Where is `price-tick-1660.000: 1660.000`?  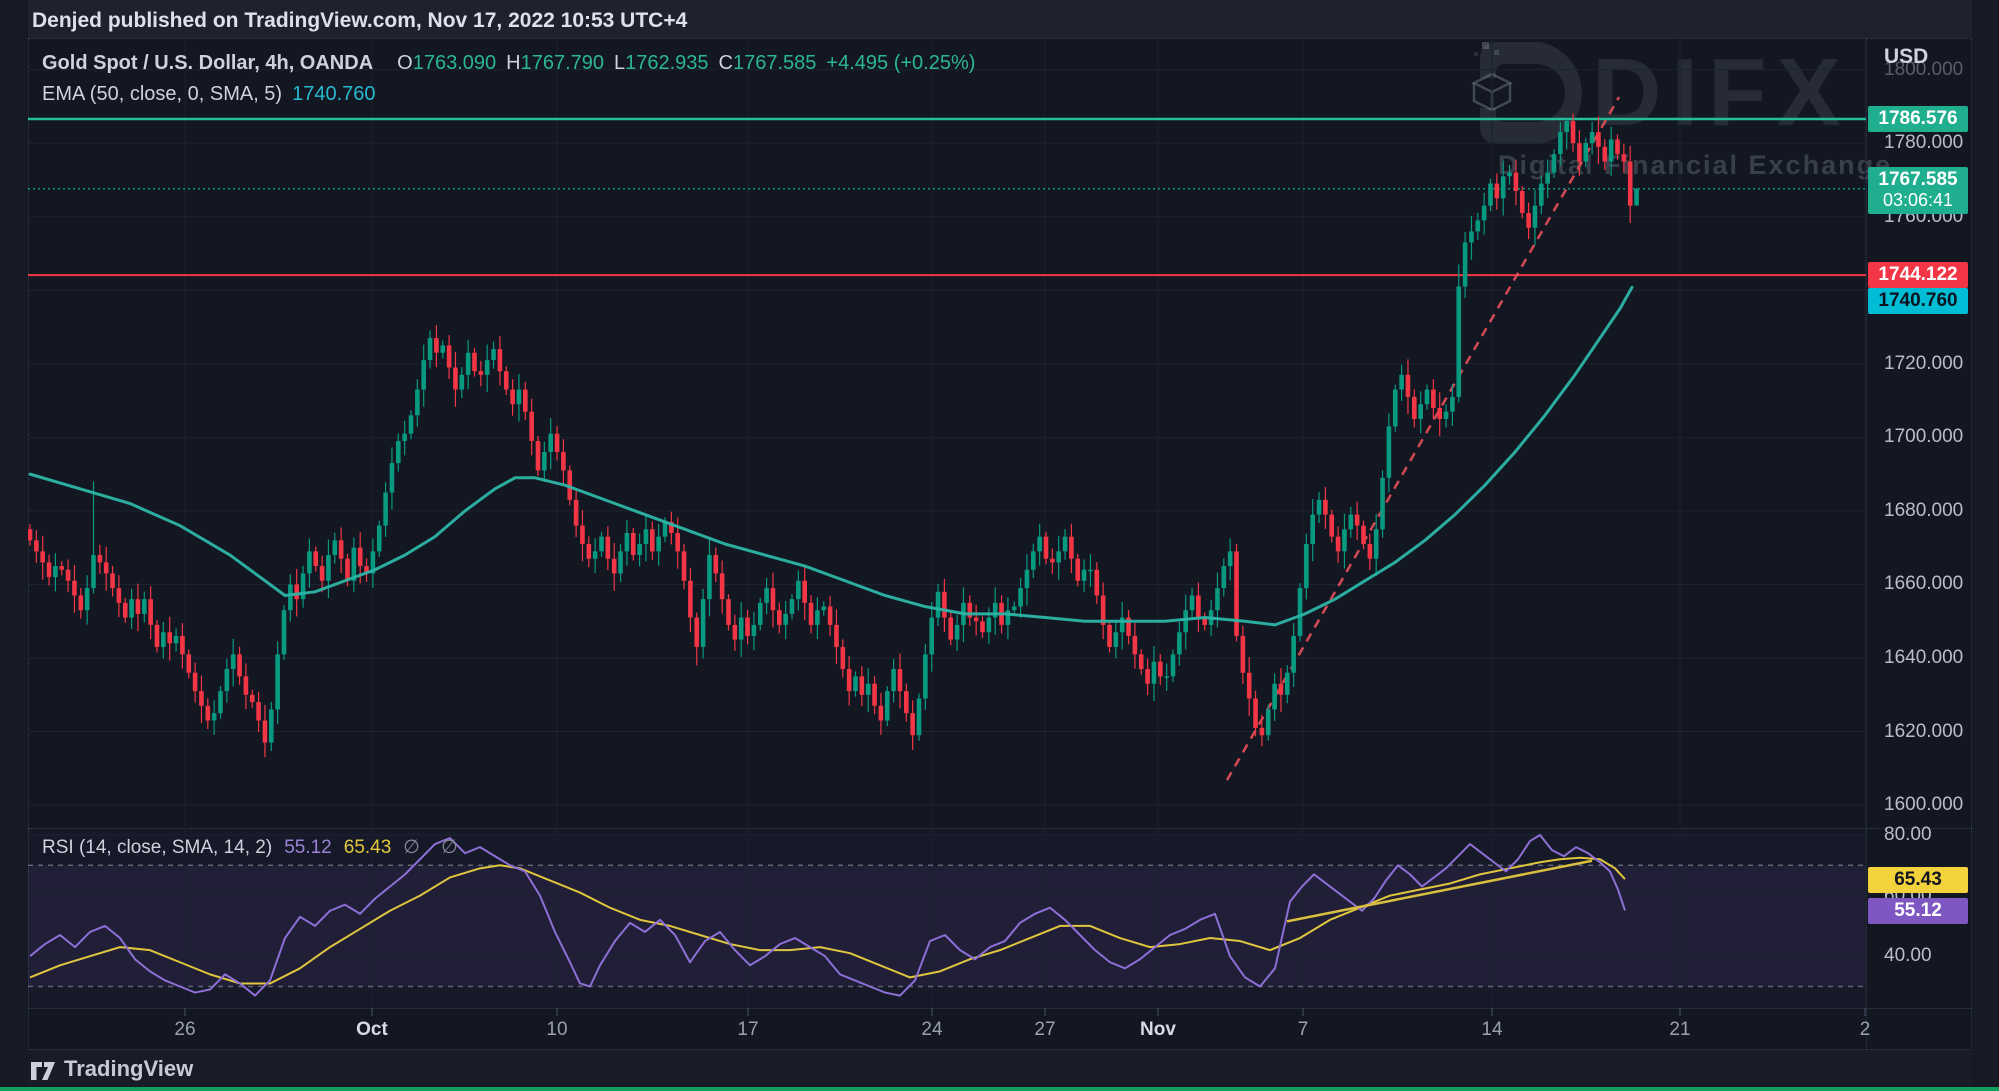 price-tick-1660.000: 1660.000 is located at coordinates (1924, 584).